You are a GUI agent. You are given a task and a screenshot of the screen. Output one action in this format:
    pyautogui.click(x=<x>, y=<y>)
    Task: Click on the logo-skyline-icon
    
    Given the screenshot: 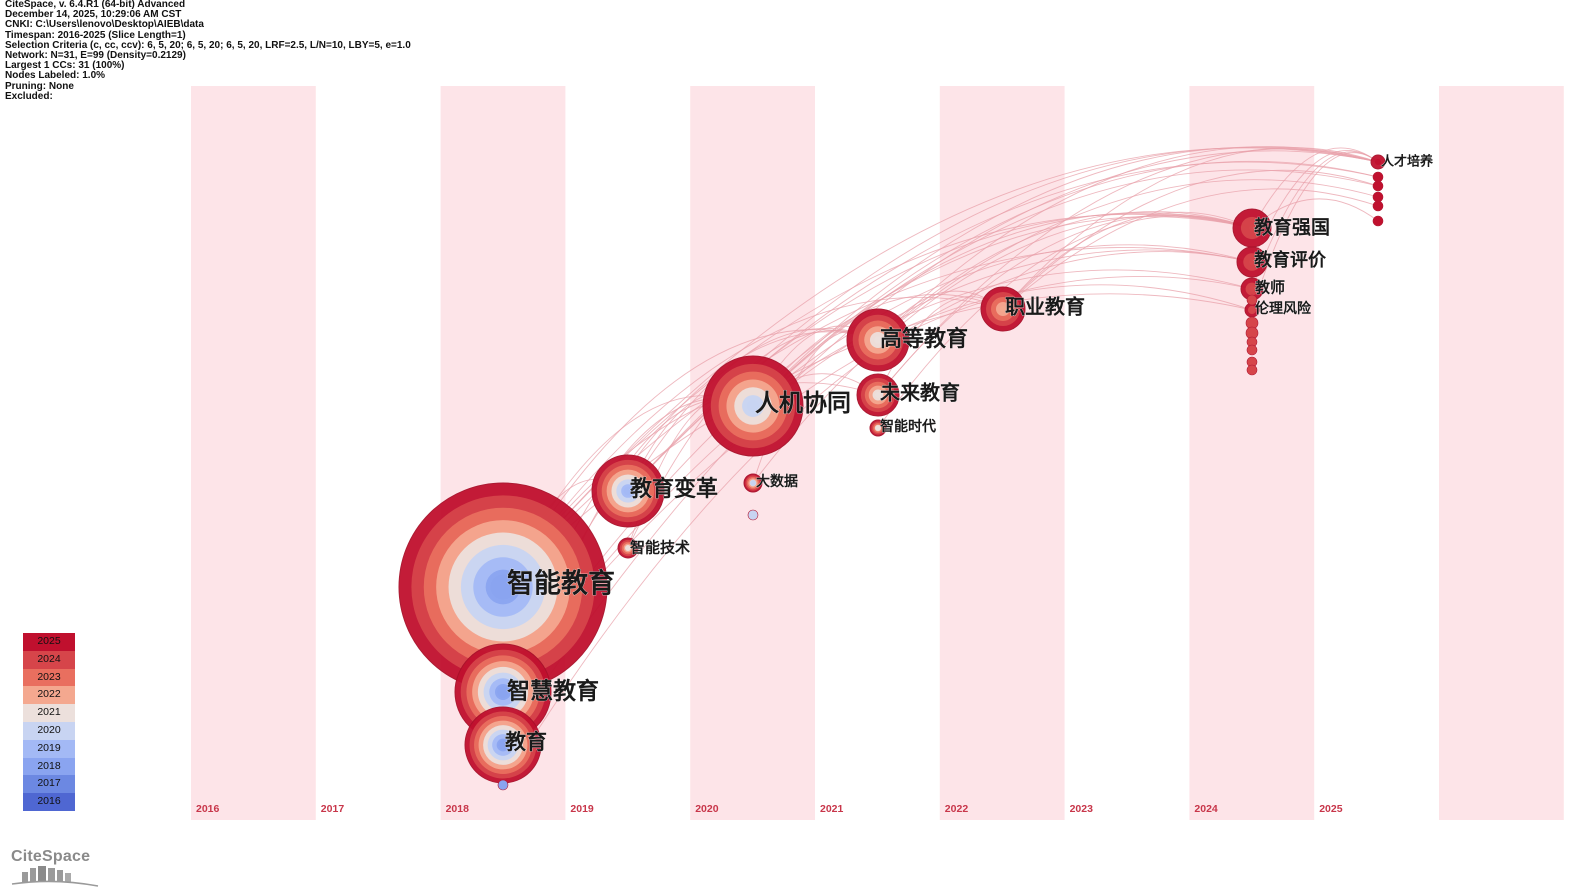 What is the action you would take?
    pyautogui.click(x=55, y=876)
    